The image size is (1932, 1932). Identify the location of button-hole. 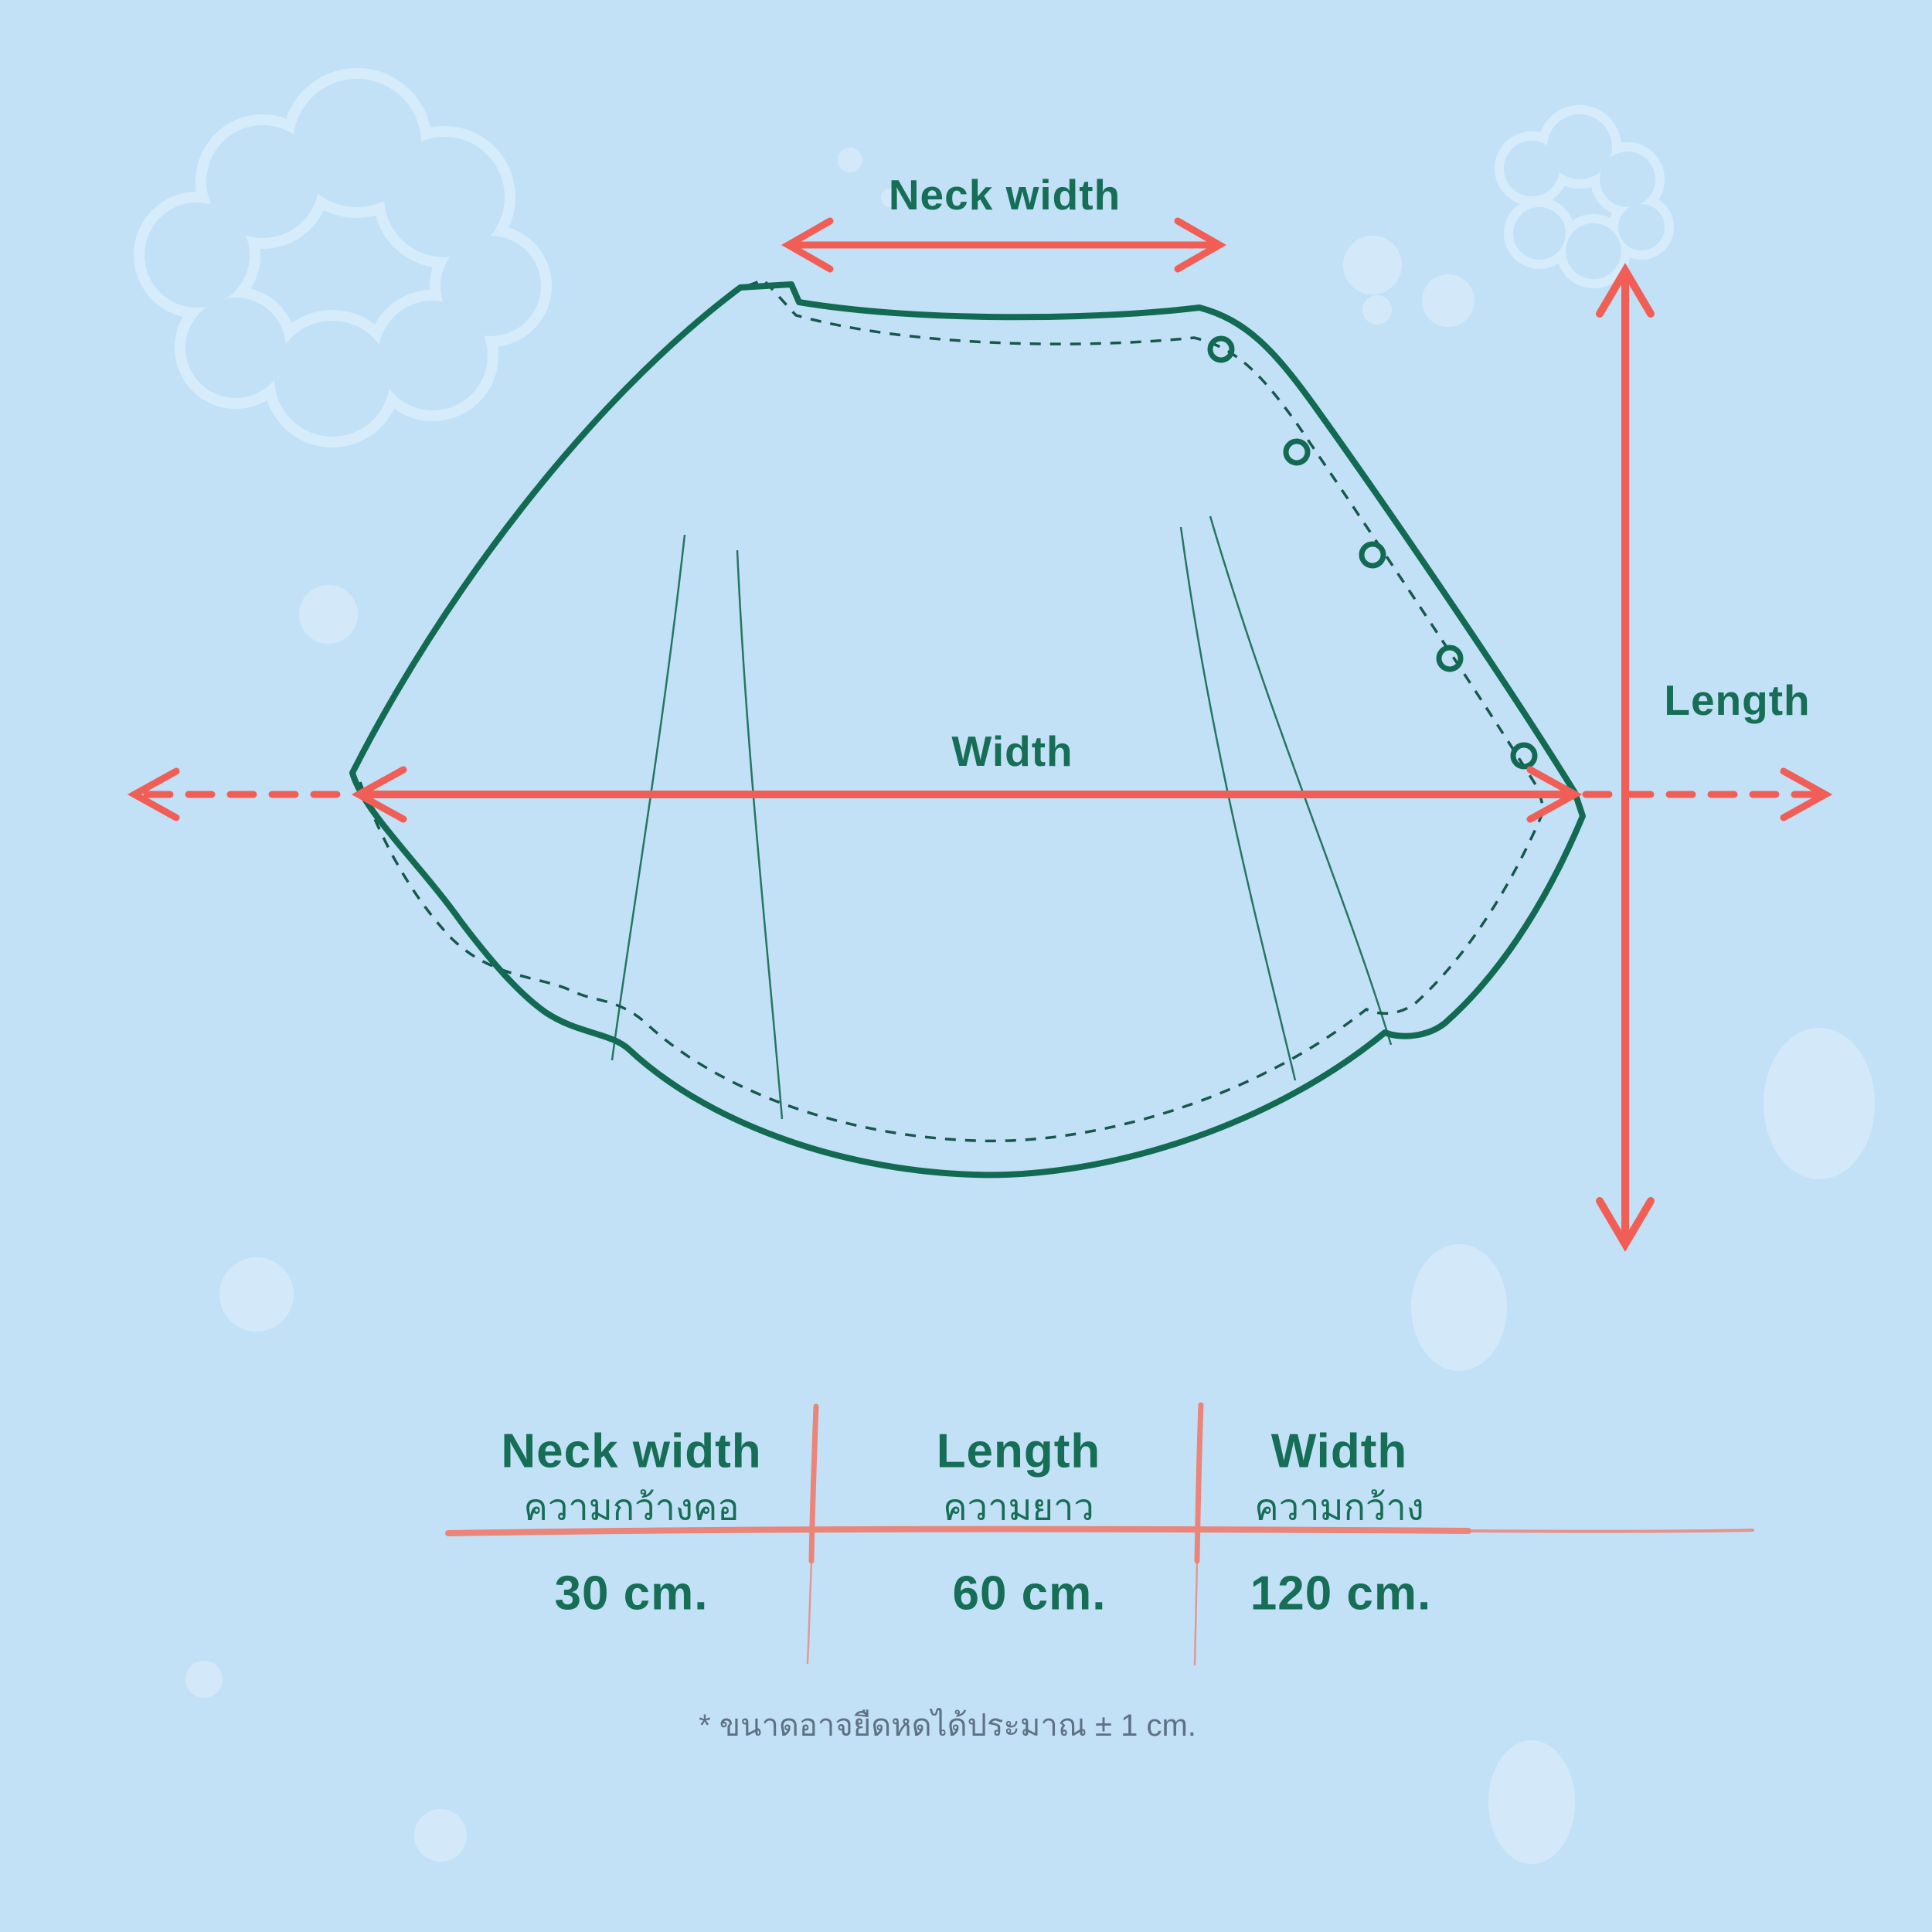
(1373, 553).